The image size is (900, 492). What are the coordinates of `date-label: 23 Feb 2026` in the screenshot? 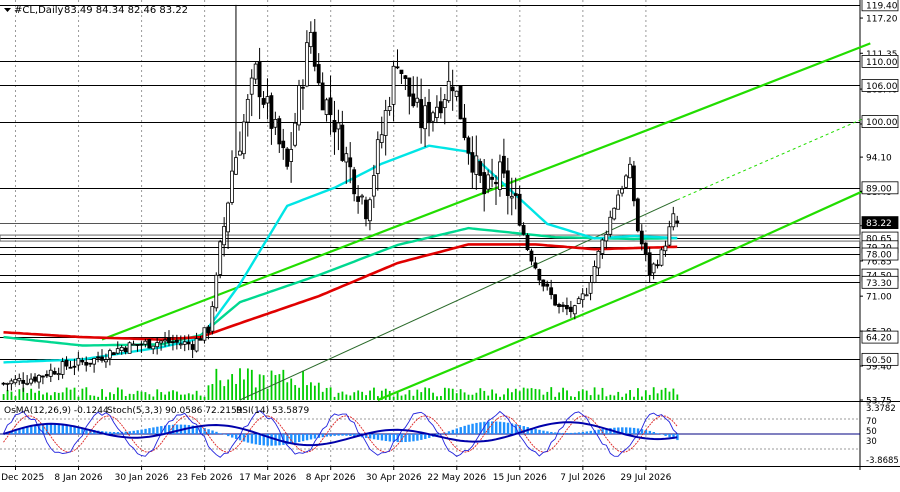 It's located at (205, 478).